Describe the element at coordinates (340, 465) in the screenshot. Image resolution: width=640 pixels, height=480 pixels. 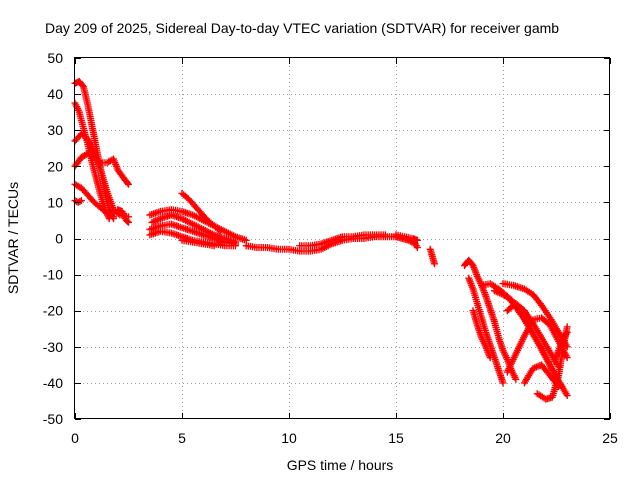
I see `x-axis-label: GPS time / hours` at that location.